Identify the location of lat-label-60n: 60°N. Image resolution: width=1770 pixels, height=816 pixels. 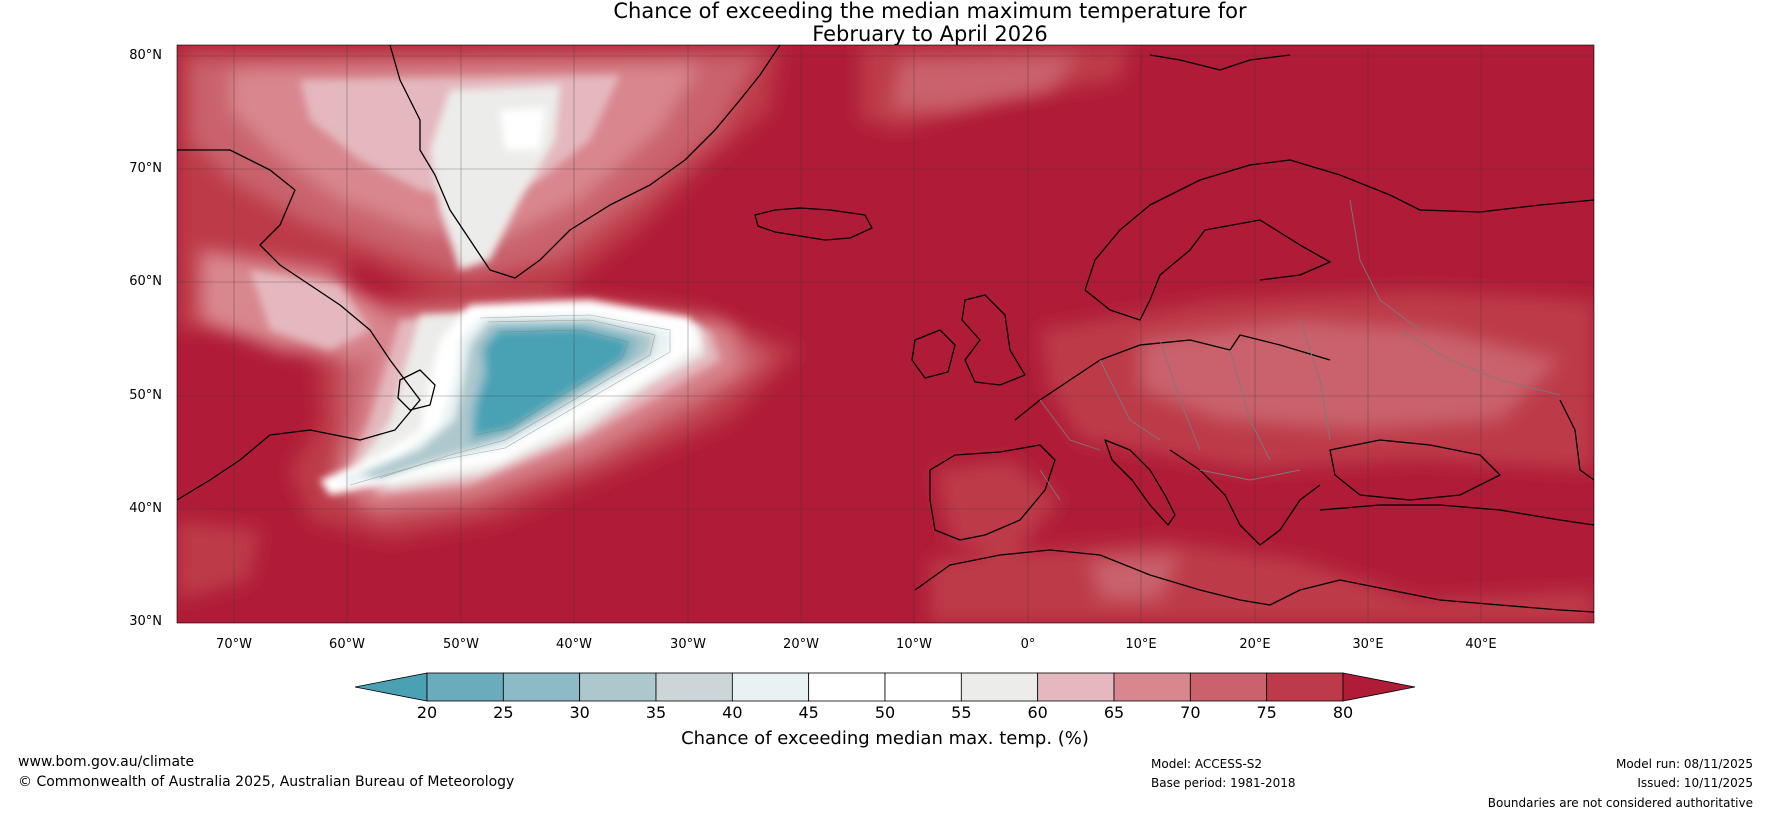
(145, 281).